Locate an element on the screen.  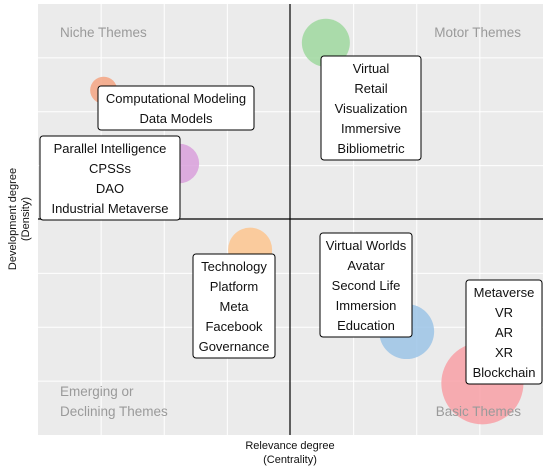
cluster-term: AR is located at coordinates (504, 332).